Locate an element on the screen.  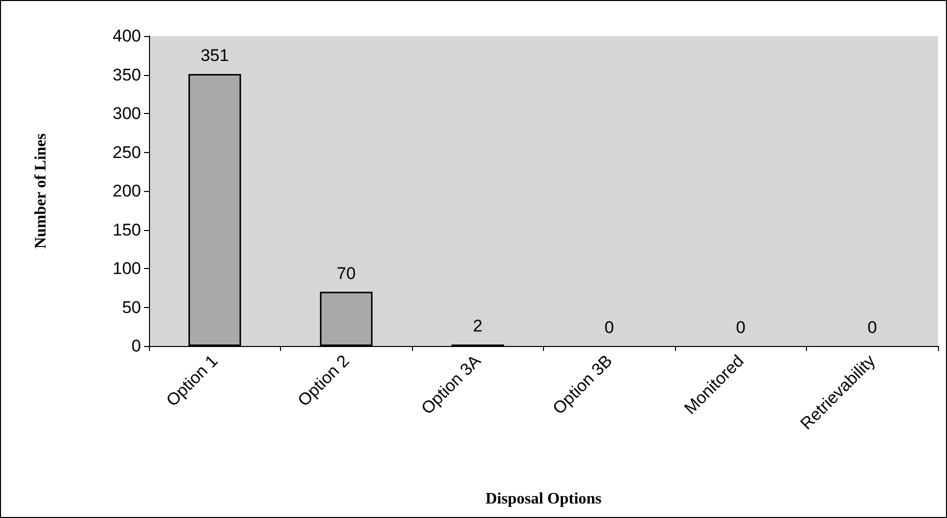
y-axis-title: Number of Lines is located at coordinates (41, 191).